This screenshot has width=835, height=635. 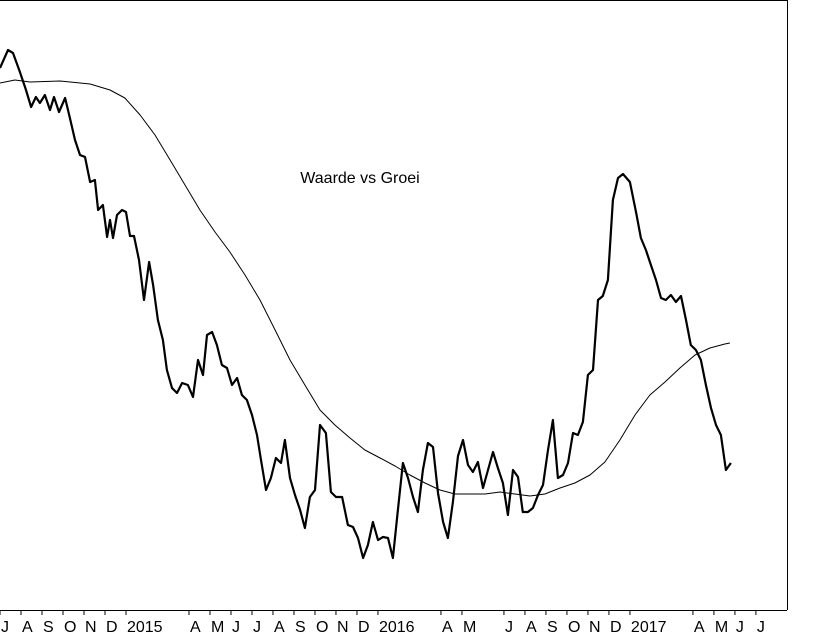 I want to click on chart-title: Waarde vs Groei, so click(x=359, y=178).